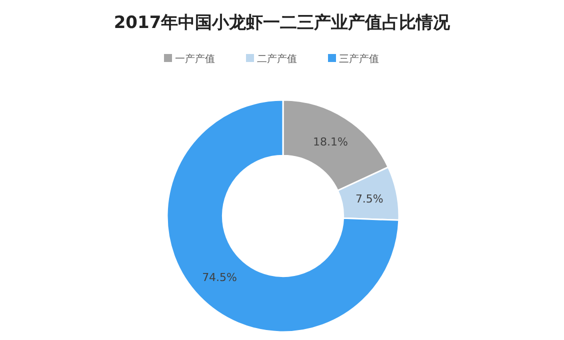 This screenshot has width=564, height=340. Describe the element at coordinates (283, 23) in the screenshot. I see `chart-title: 2017年中国小龙虾一二三产业产值占比情况` at that location.